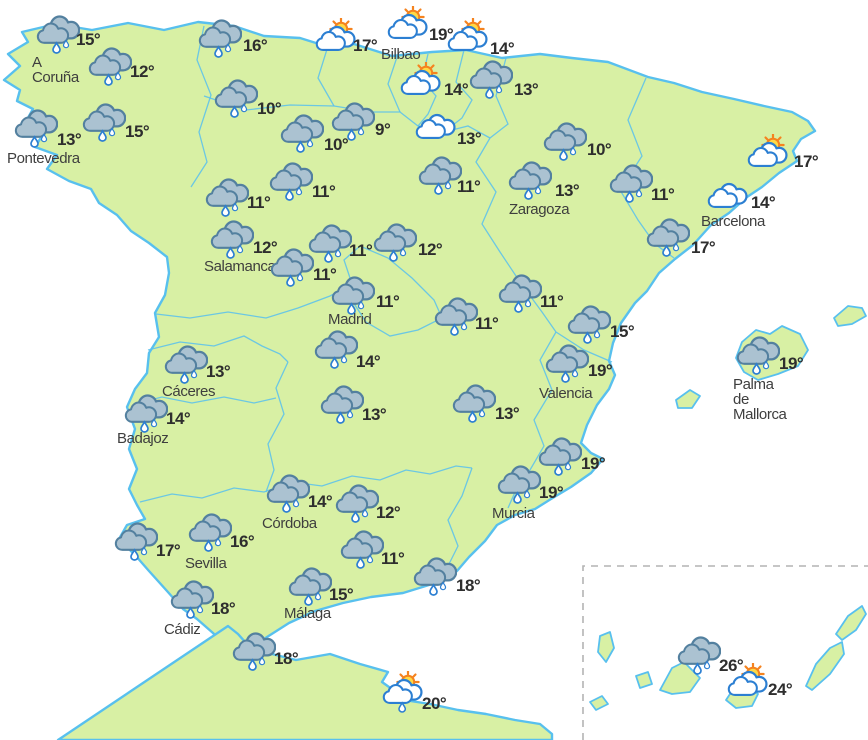 This screenshot has height=740, width=868. What do you see at coordinates (43, 158) in the screenshot?
I see `city-label: Pontevedra` at bounding box center [43, 158].